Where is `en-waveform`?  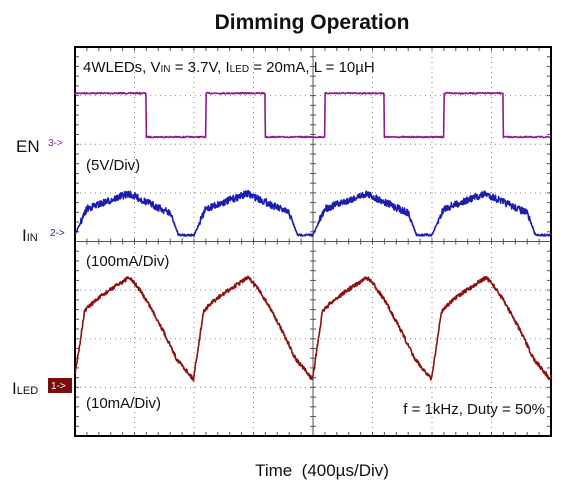 en-waveform is located at coordinates (313, 115).